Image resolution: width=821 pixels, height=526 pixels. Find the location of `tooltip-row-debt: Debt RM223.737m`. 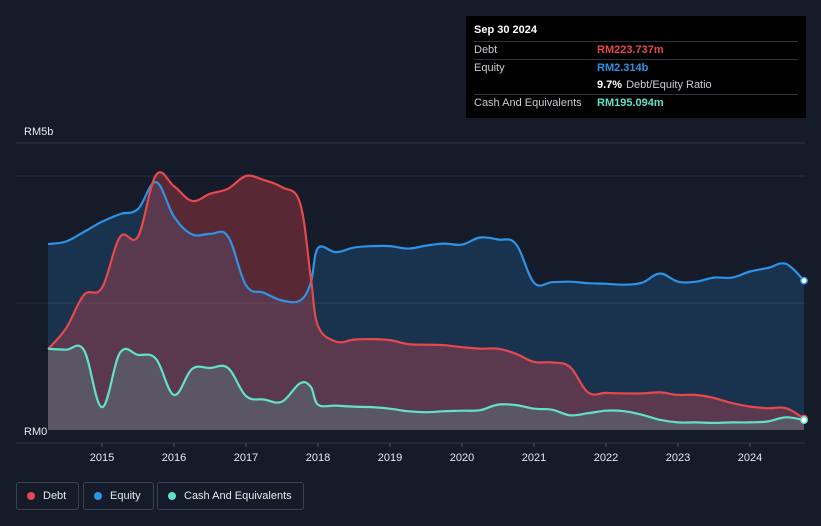

tooltip-row-debt: Debt RM223.737m is located at coordinates (636, 50).